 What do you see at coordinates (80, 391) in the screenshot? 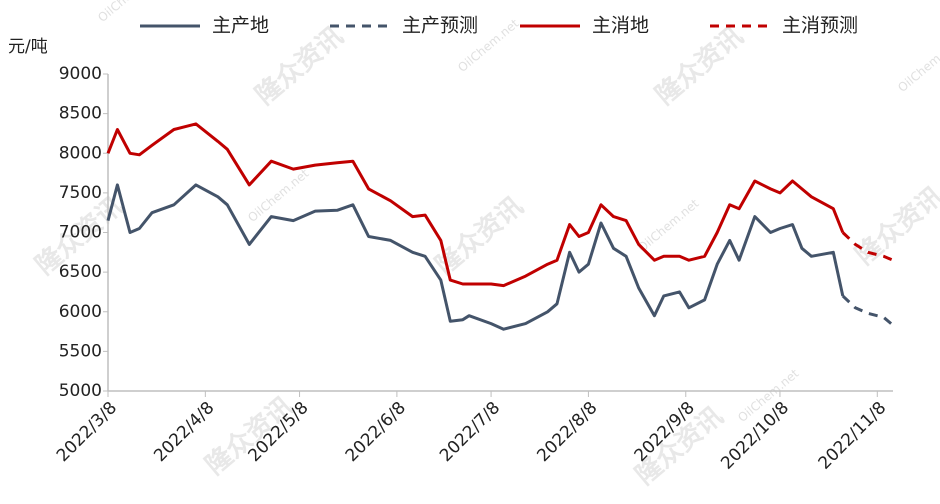
I see `y-tick-label: 5000` at bounding box center [80, 391].